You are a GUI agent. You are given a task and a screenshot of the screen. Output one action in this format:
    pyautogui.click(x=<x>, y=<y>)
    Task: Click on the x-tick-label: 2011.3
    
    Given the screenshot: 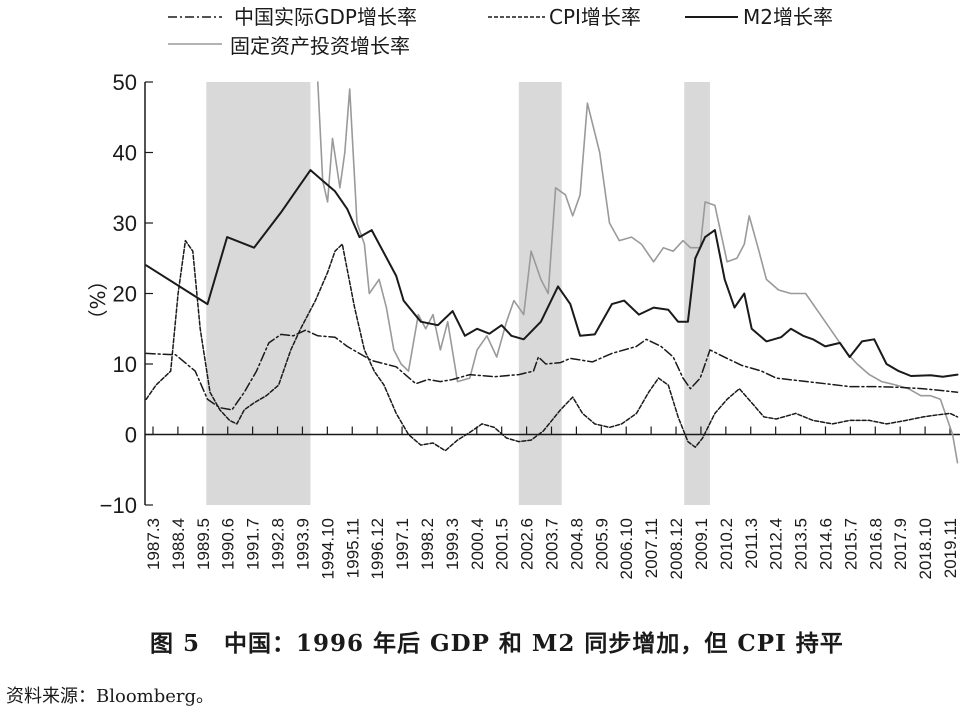 What is the action you would take?
    pyautogui.click(x=751, y=543)
    